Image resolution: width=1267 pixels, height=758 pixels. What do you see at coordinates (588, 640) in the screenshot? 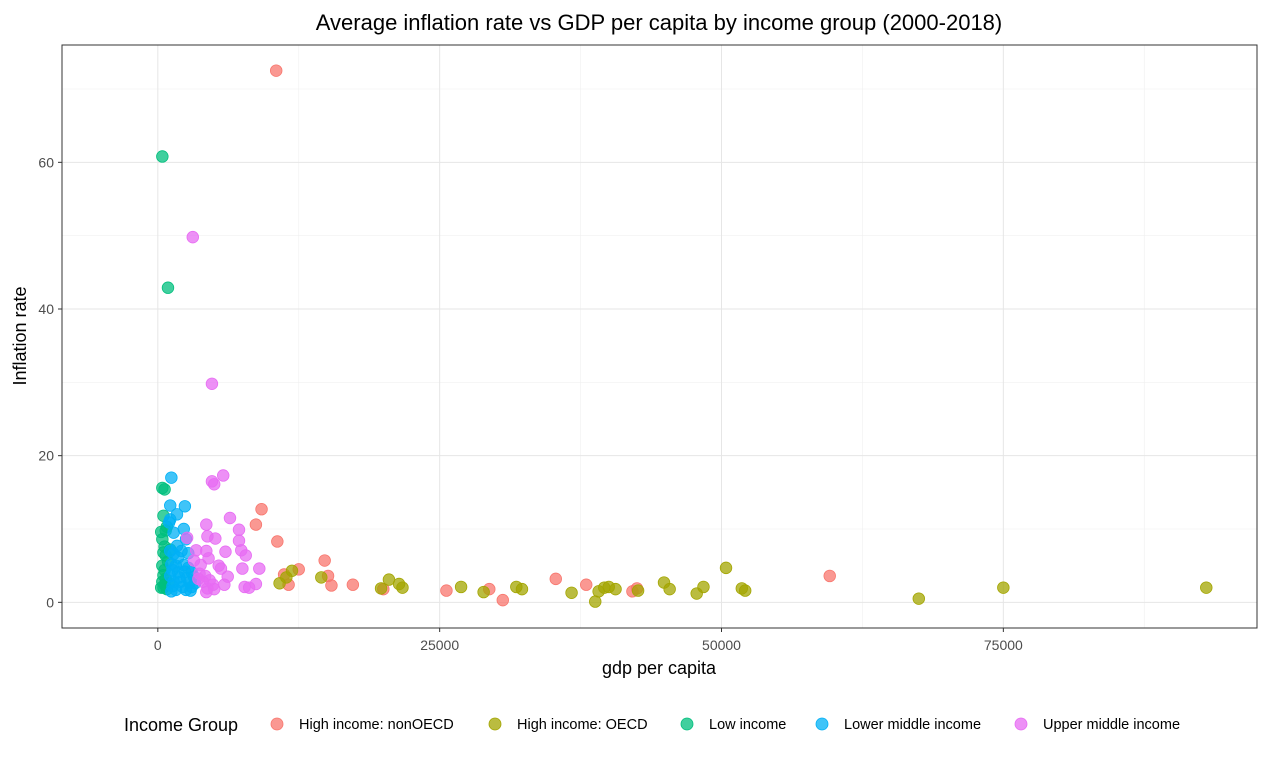
I see `x-axis: 0 25000 50000 75000` at bounding box center [588, 640].